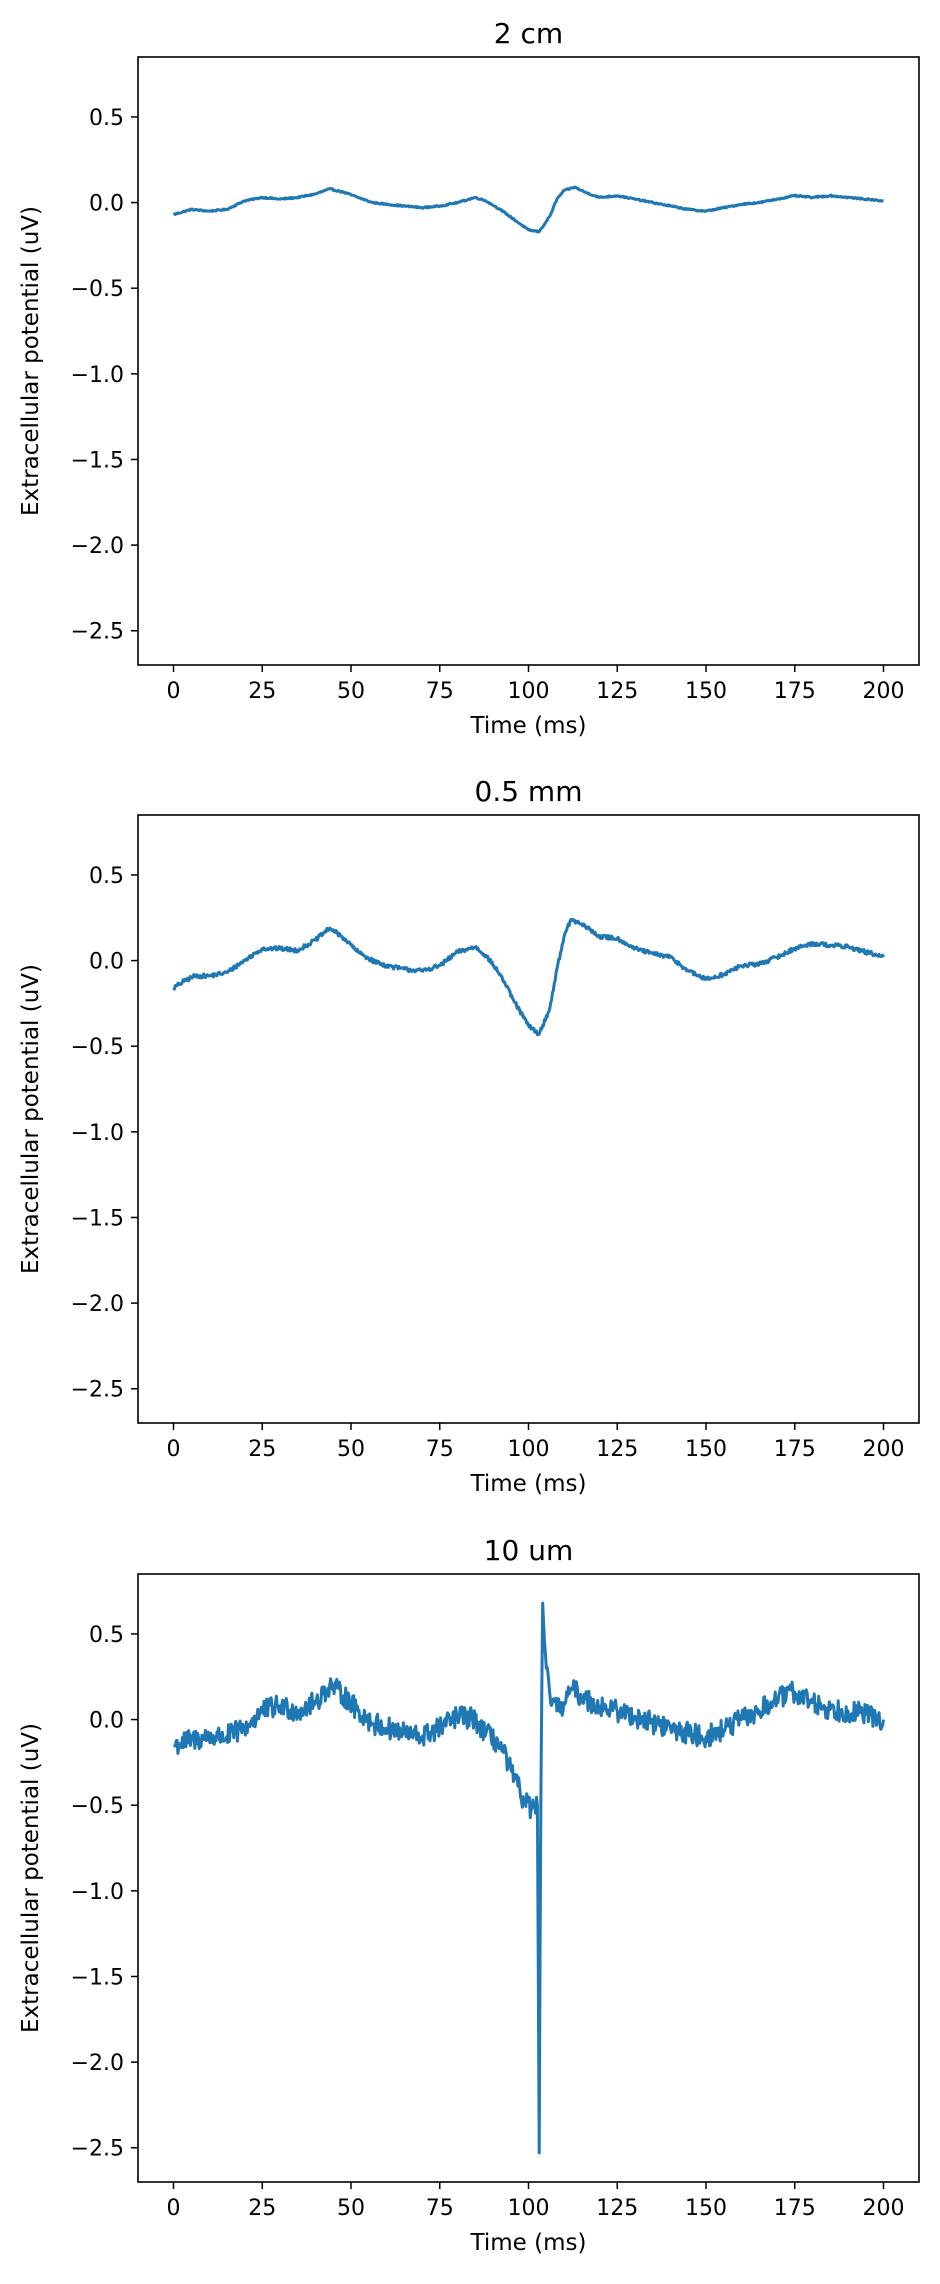 This screenshot has width=940, height=2284. What do you see at coordinates (529, 791) in the screenshot?
I see `chart-title: 0.5 mm` at bounding box center [529, 791].